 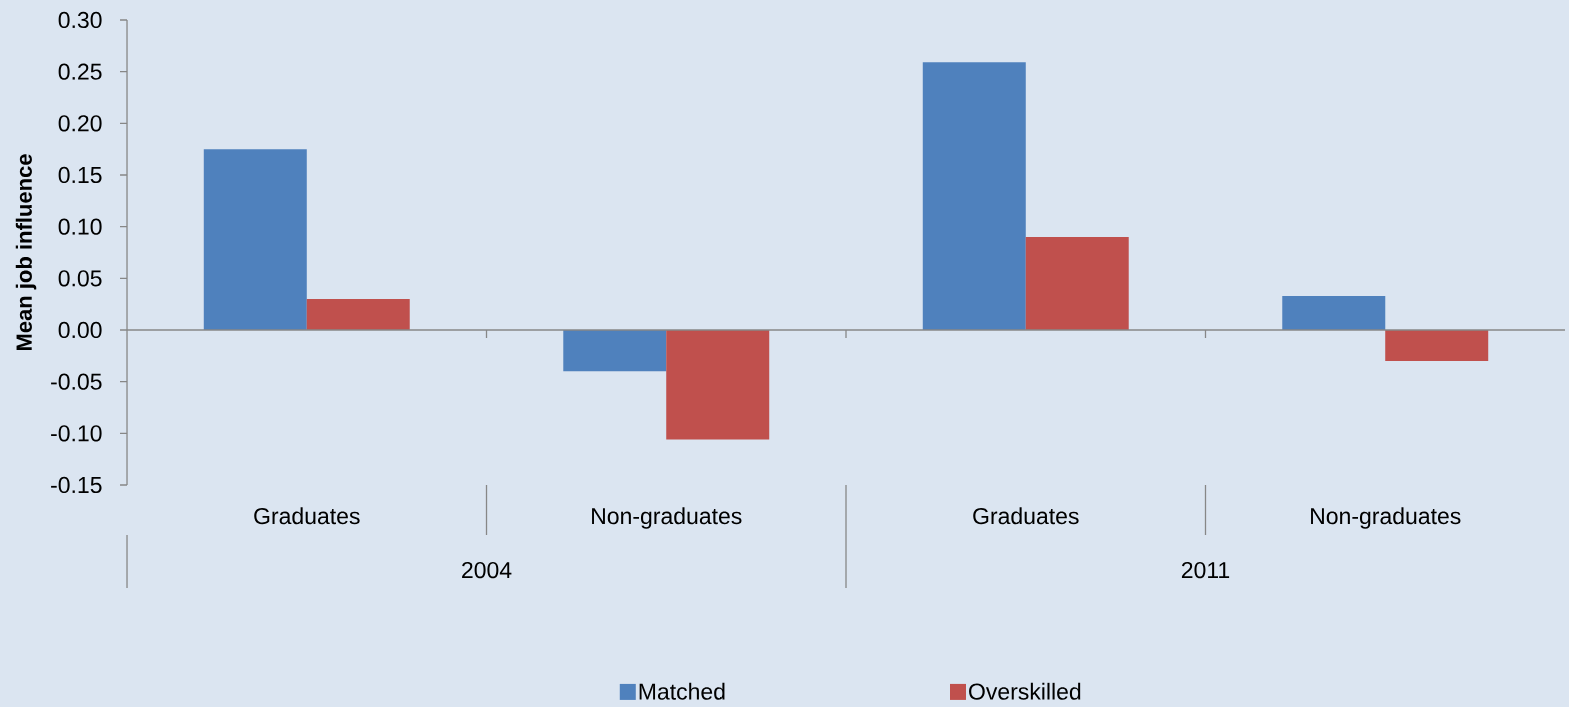 What do you see at coordinates (80, 20) in the screenshot?
I see `y-tick-label: 0.30` at bounding box center [80, 20].